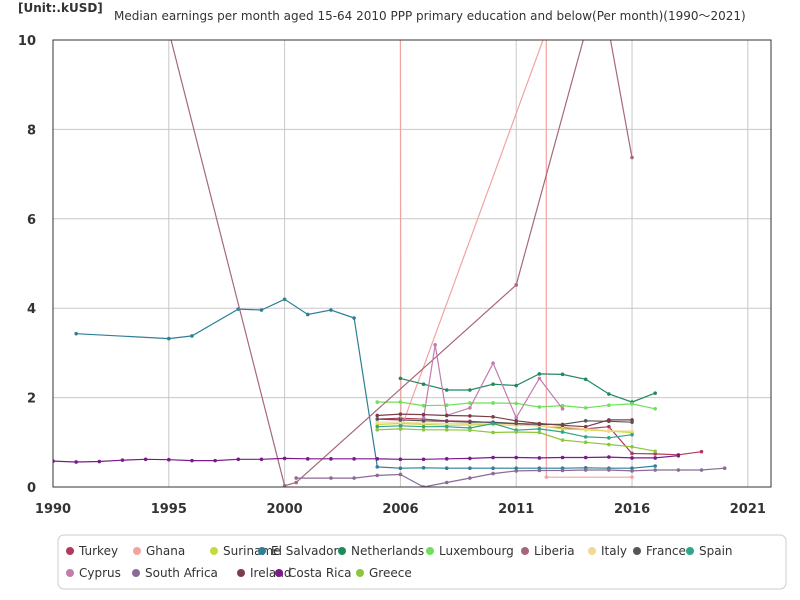 The height and width of the screenshot is (600, 800). I want to click on legend-item-ireland: Ireland, so click(264, 573).